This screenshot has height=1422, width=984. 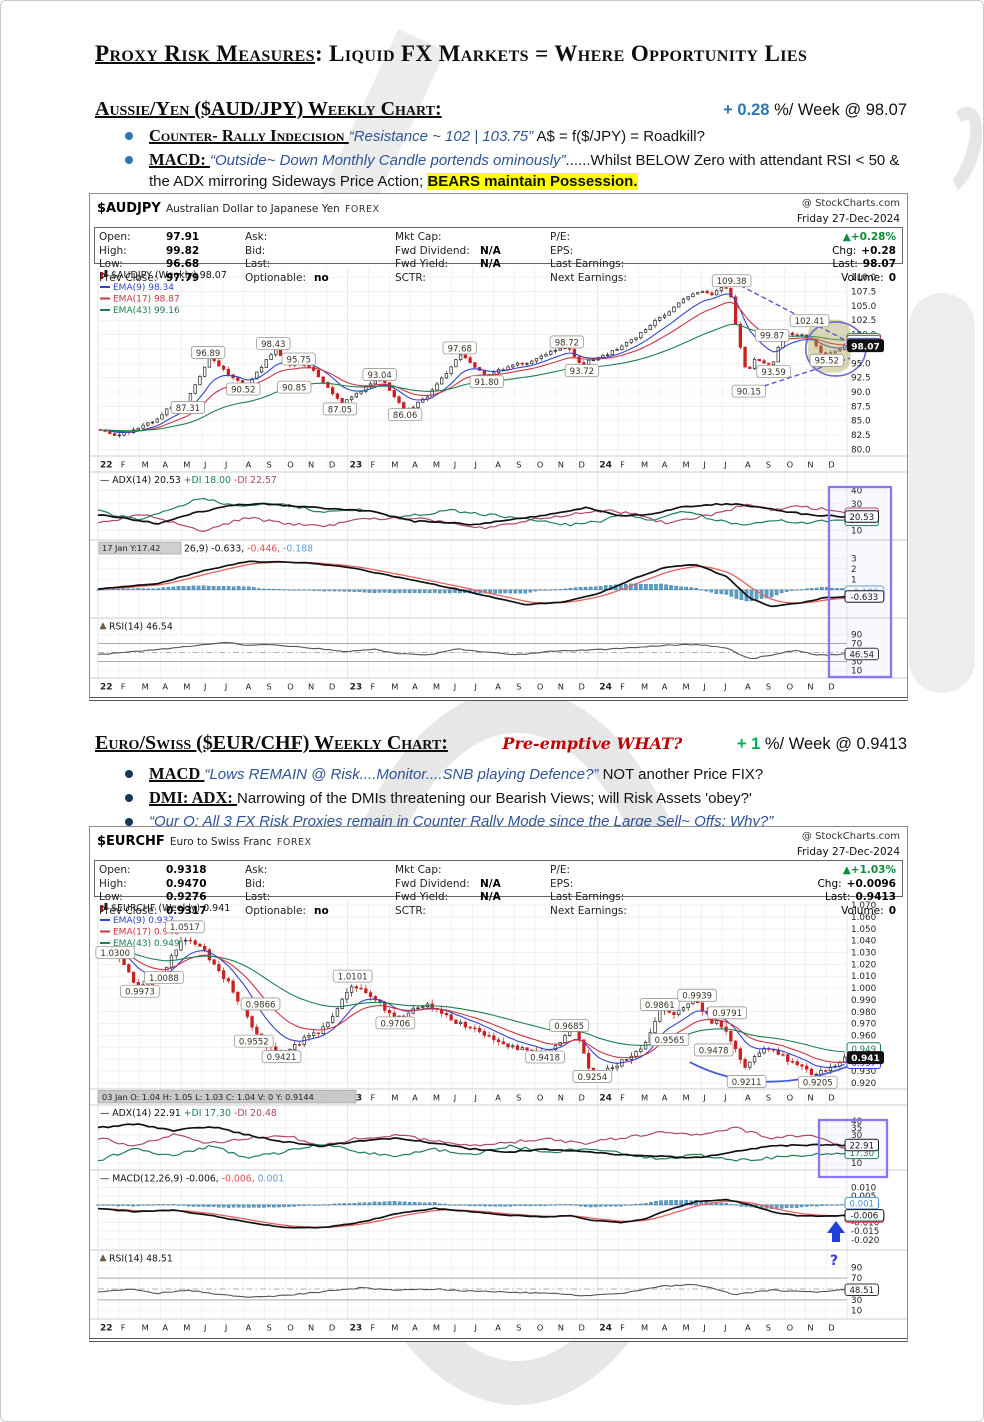 What do you see at coordinates (256, 870) in the screenshot?
I see `quote-label: Ask:` at bounding box center [256, 870].